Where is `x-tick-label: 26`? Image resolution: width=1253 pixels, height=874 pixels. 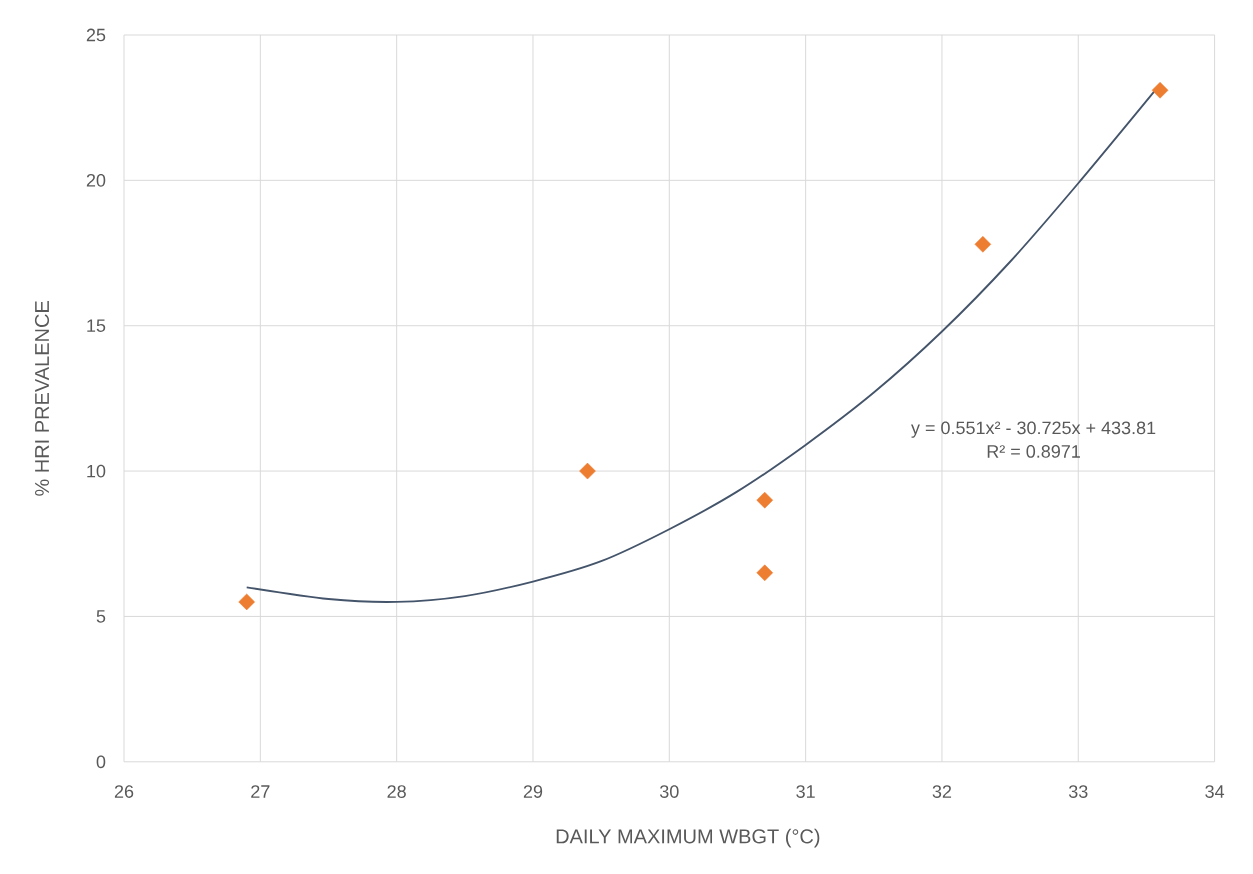 x-tick-label: 26 is located at coordinates (124, 791).